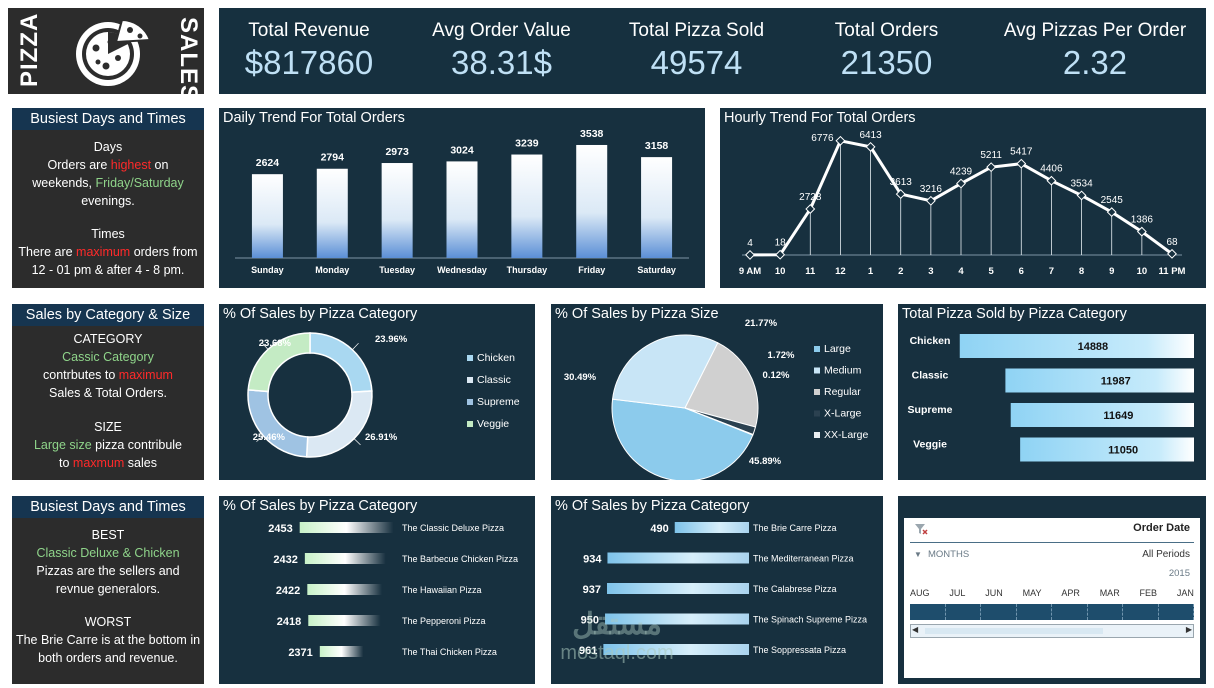 Image resolution: width=1214 pixels, height=688 pixels. What do you see at coordinates (501, 30) in the screenshot?
I see `kpi-label: Avg Order Value` at bounding box center [501, 30].